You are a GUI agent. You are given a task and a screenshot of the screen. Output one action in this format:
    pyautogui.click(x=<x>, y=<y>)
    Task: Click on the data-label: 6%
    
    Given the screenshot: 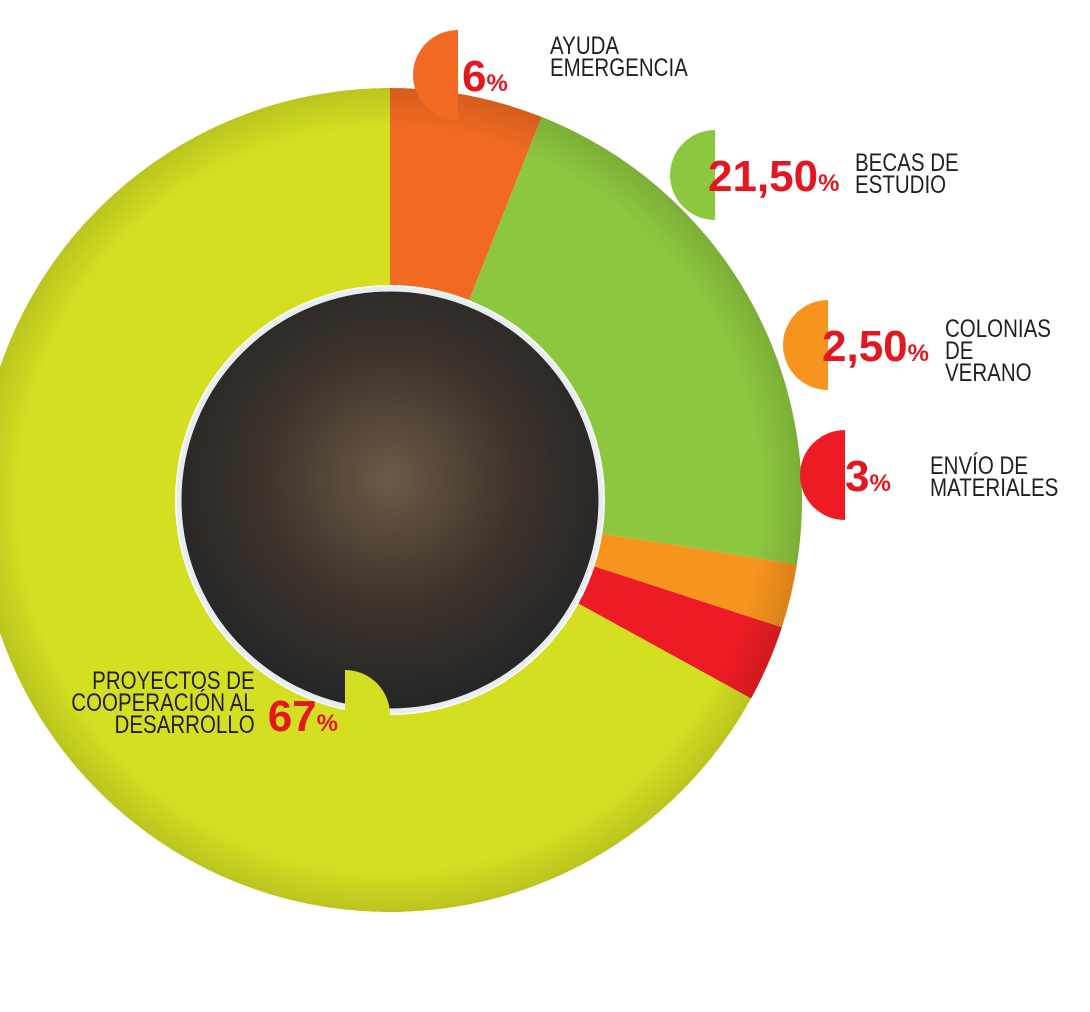 What is the action you would take?
    pyautogui.click(x=485, y=76)
    